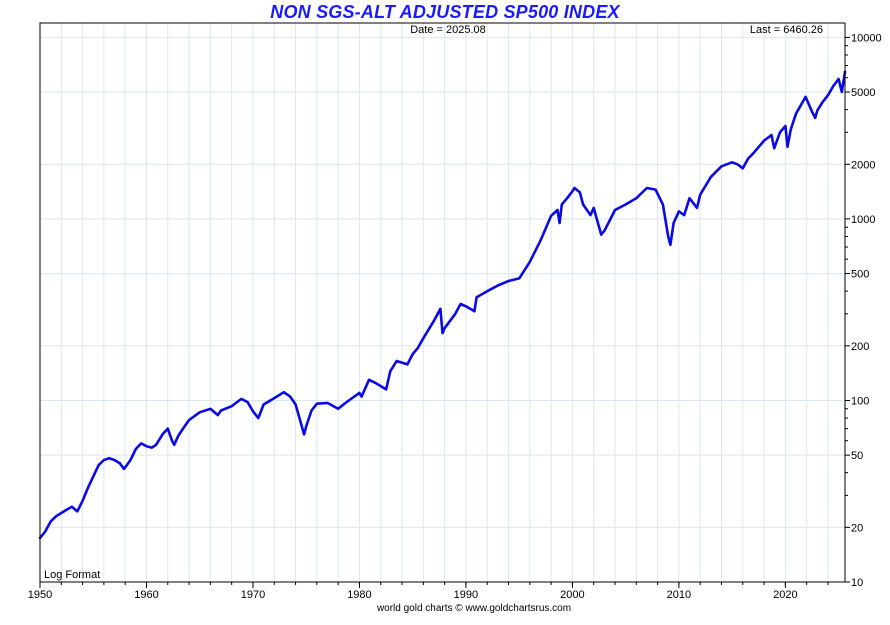  Describe the element at coordinates (857, 583) in the screenshot. I see `y-tick-label: 10` at that location.